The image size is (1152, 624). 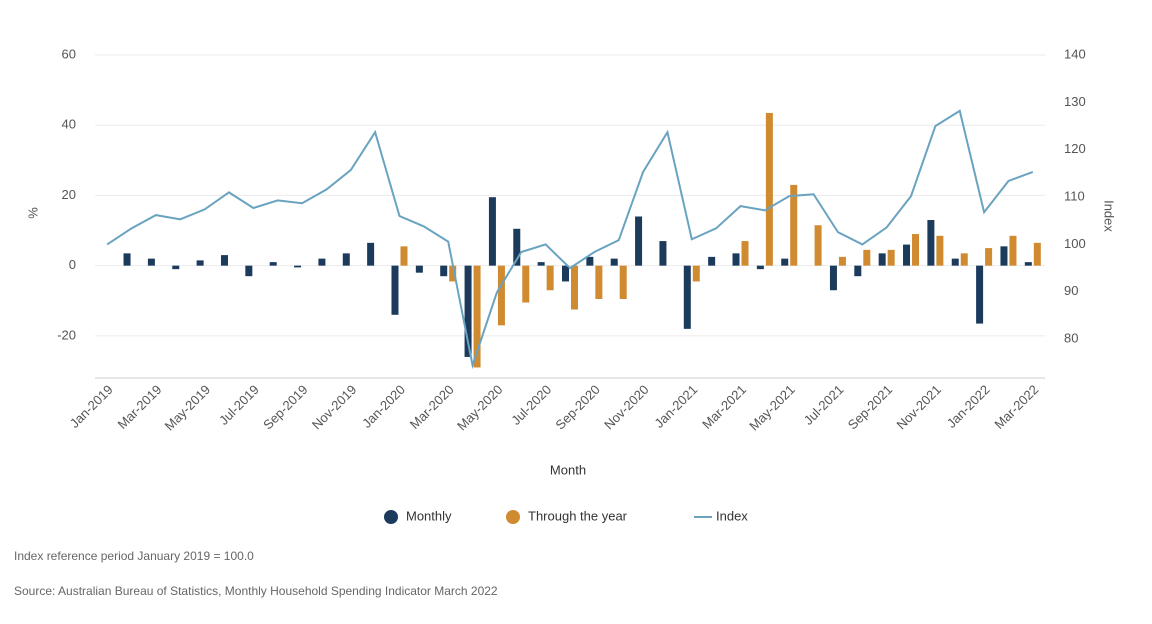 What do you see at coordinates (432, 407) in the screenshot?
I see `x-tick-label: Mar-2020` at bounding box center [432, 407].